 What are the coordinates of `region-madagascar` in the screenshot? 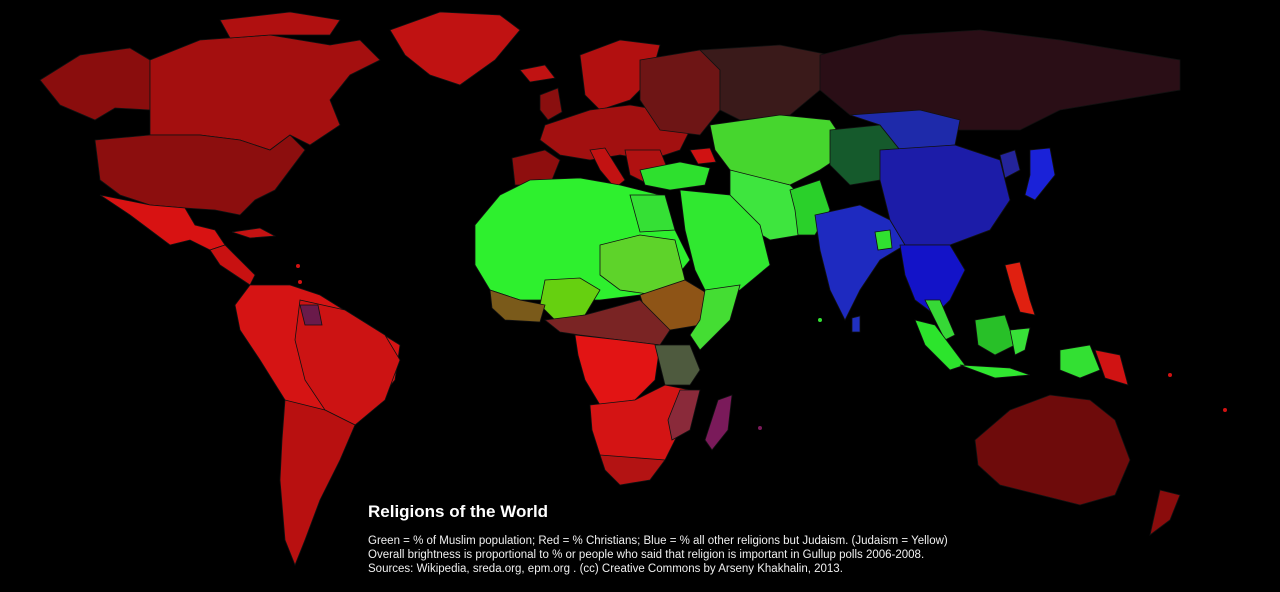 It's located at (718, 422).